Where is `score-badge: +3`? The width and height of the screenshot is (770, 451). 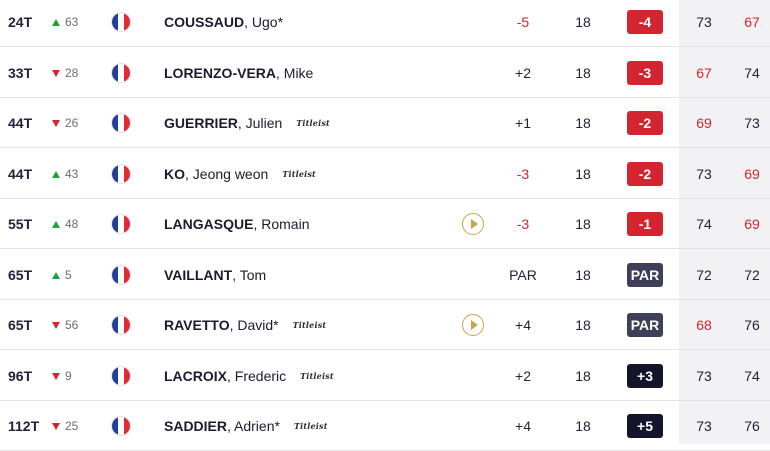 score-badge: +3 is located at coordinates (645, 376).